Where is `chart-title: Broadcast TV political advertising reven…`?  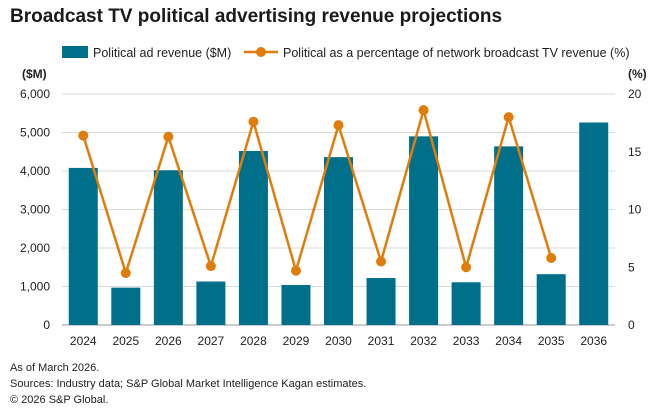
chart-title: Broadcast TV political advertising reven… is located at coordinates (256, 16).